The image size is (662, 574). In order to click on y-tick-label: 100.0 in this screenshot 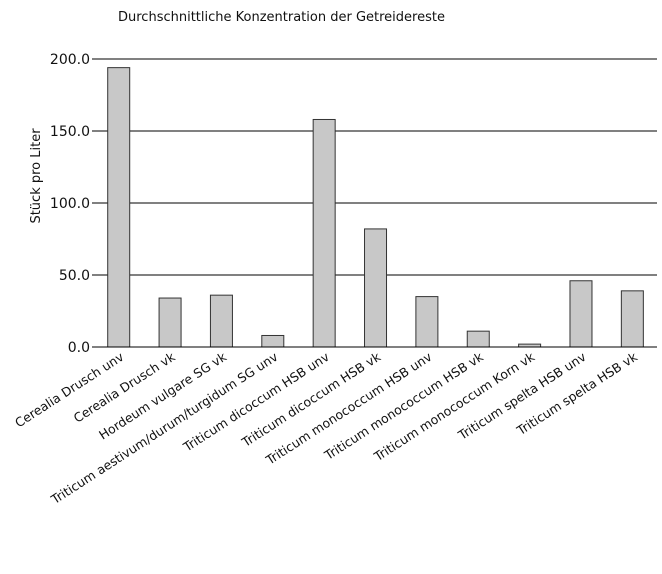, I will do `click(70, 204)`.